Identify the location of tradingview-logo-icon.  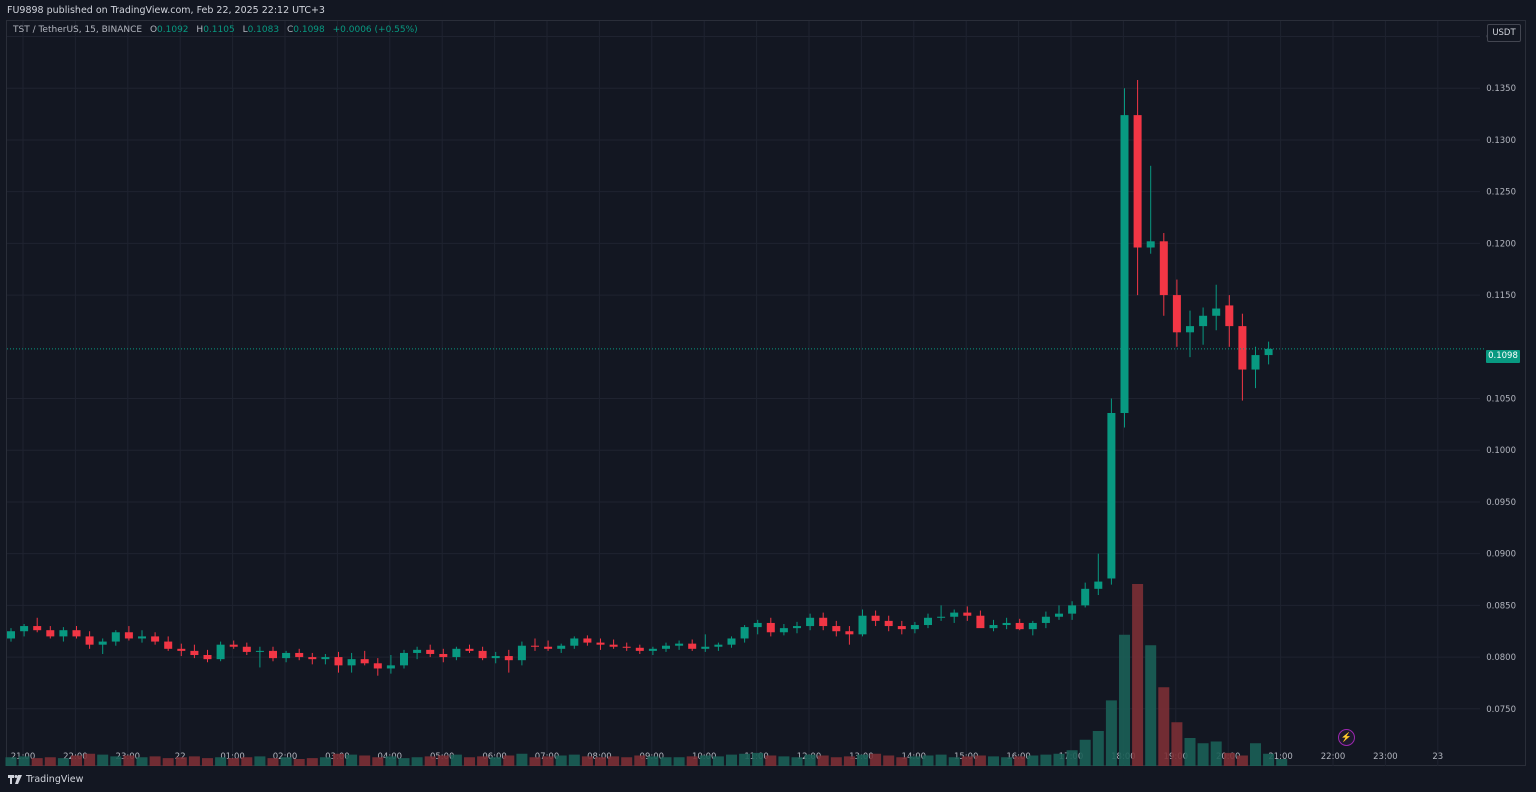
(15, 779).